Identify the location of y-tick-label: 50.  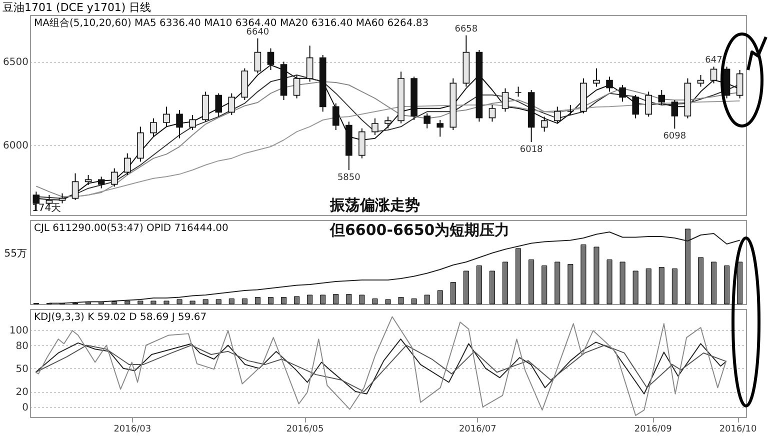
(22, 369).